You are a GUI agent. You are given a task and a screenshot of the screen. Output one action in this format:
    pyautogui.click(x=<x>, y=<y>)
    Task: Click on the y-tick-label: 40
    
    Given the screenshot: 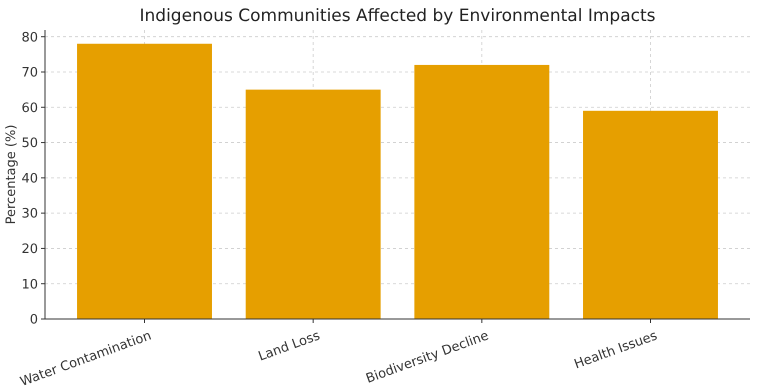 What is the action you would take?
    pyautogui.click(x=29, y=178)
    